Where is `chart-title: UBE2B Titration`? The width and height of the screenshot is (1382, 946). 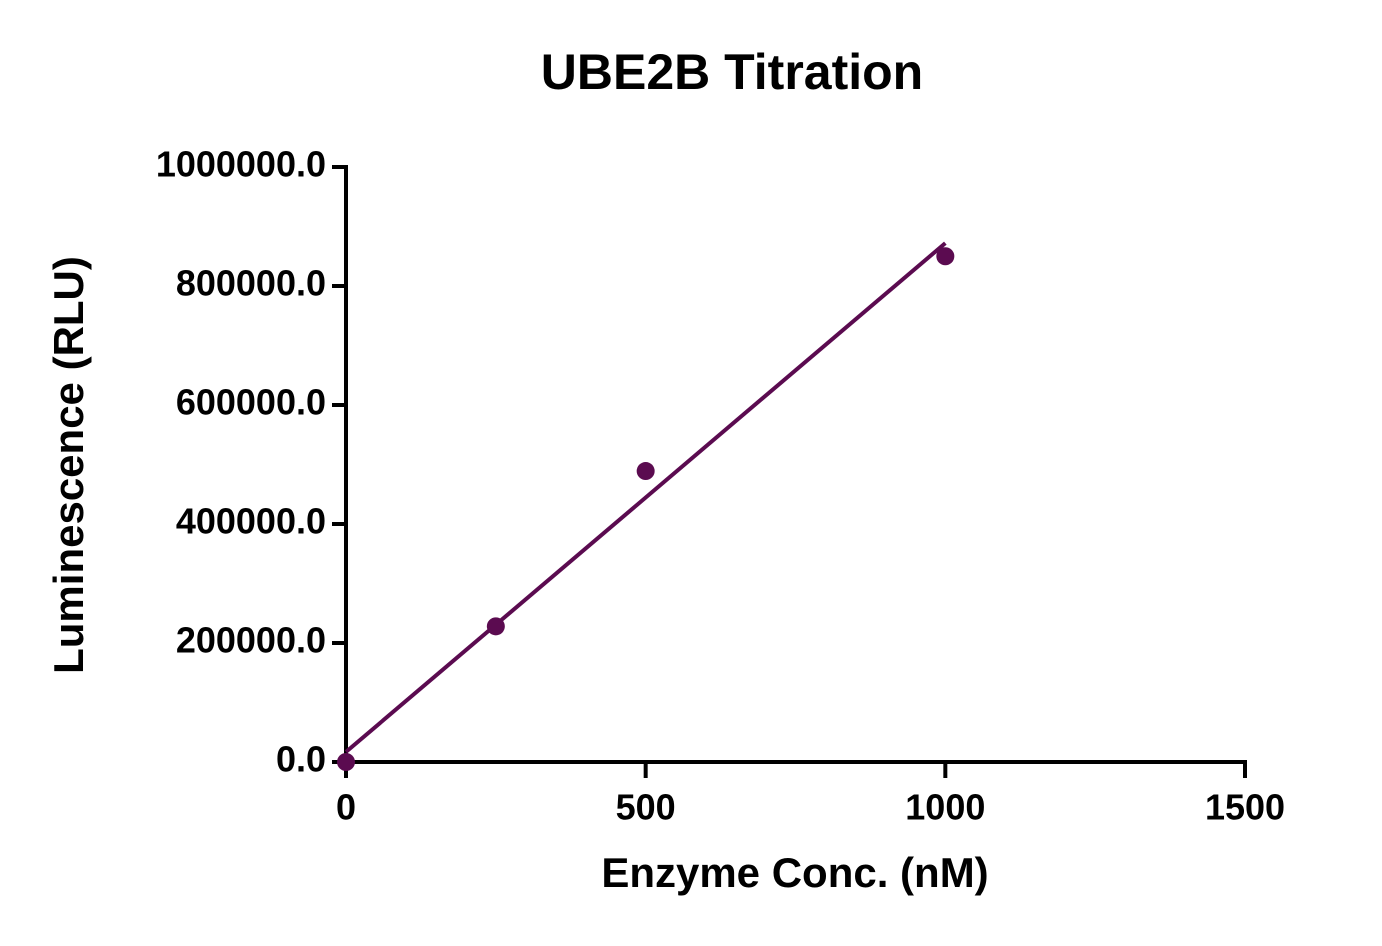 chart-title: UBE2B Titration is located at coordinates (732, 72).